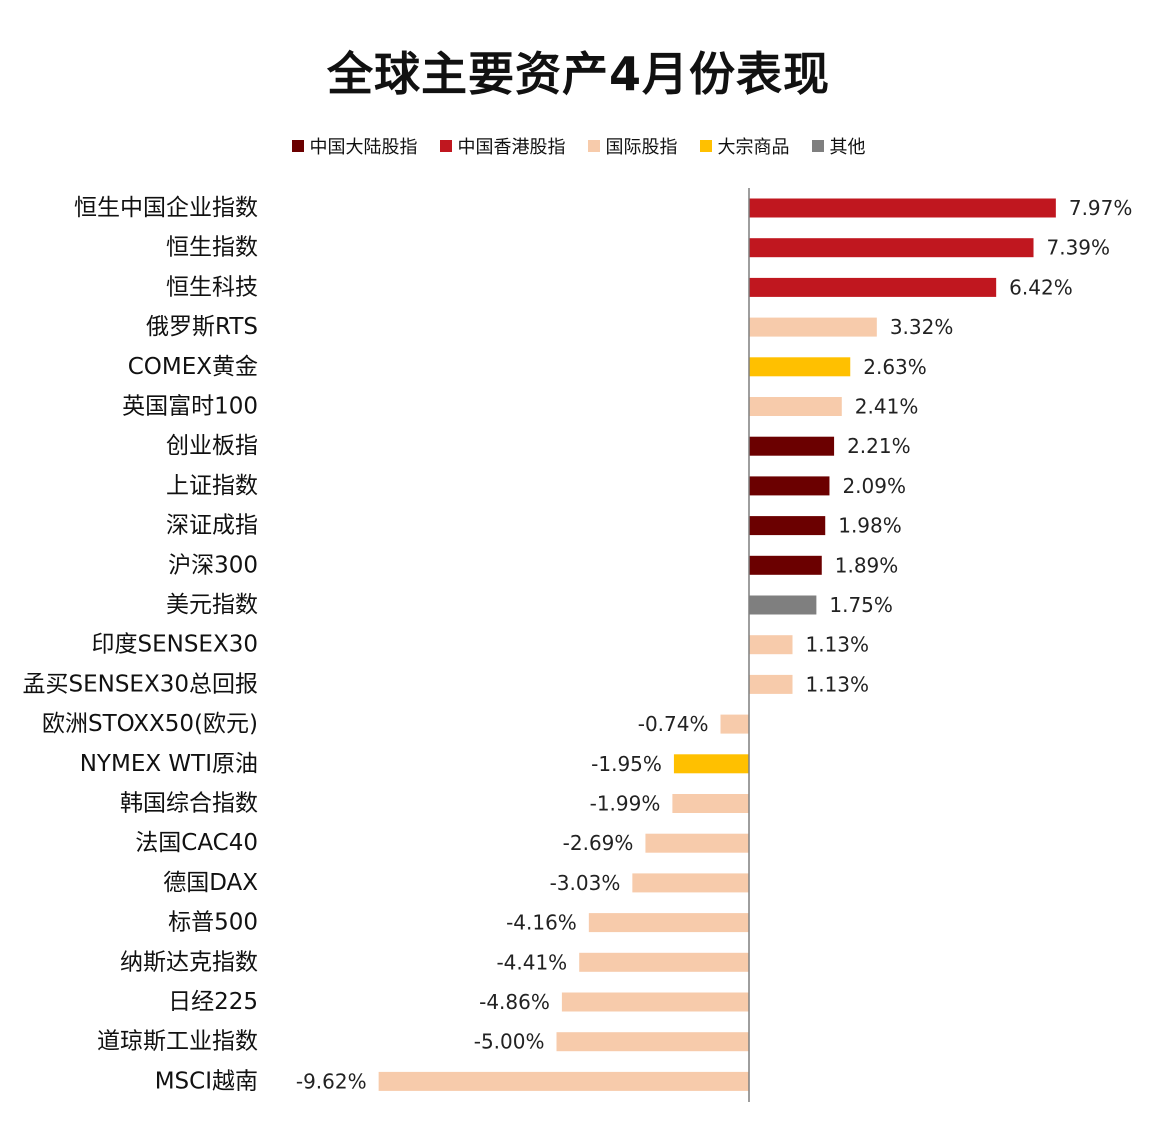 The width and height of the screenshot is (1157, 1125). What do you see at coordinates (578, 146) in the screenshot?
I see `legend: 中国大陆股指 中国香港股指 国际股指 大宗商品 其他` at bounding box center [578, 146].